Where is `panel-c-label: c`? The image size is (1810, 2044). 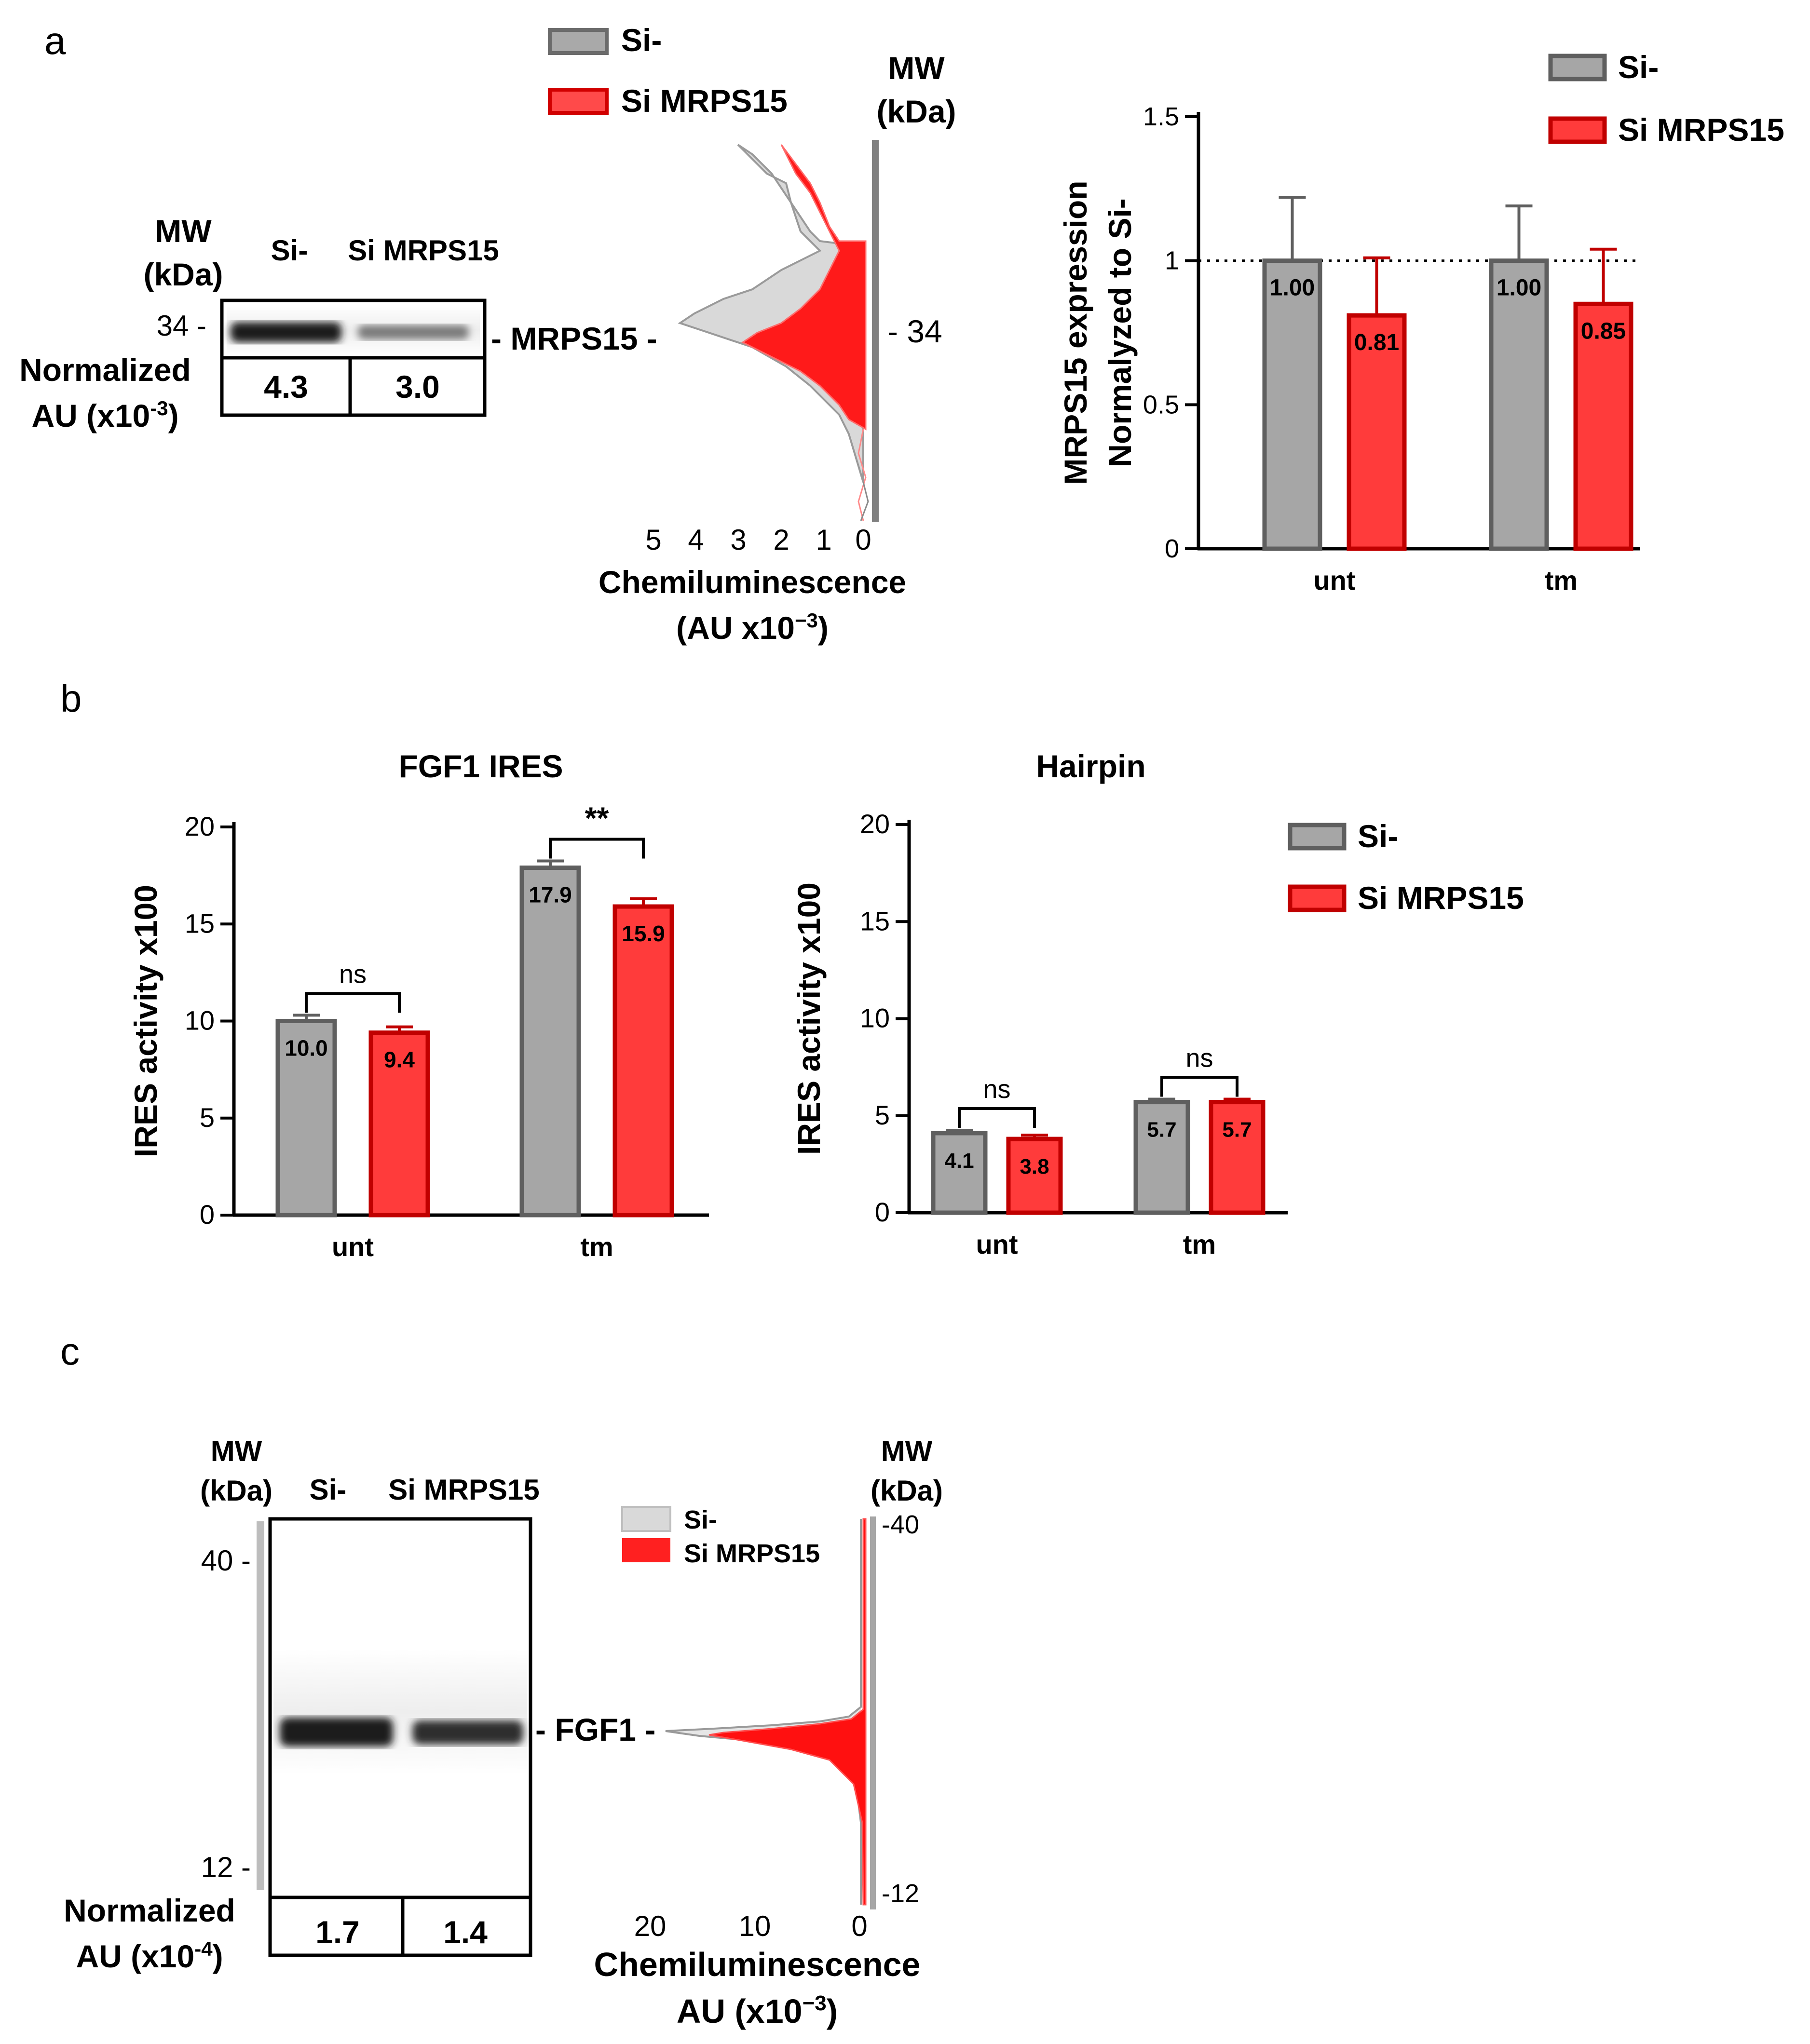 panel-c-label: c is located at coordinates (70, 1351).